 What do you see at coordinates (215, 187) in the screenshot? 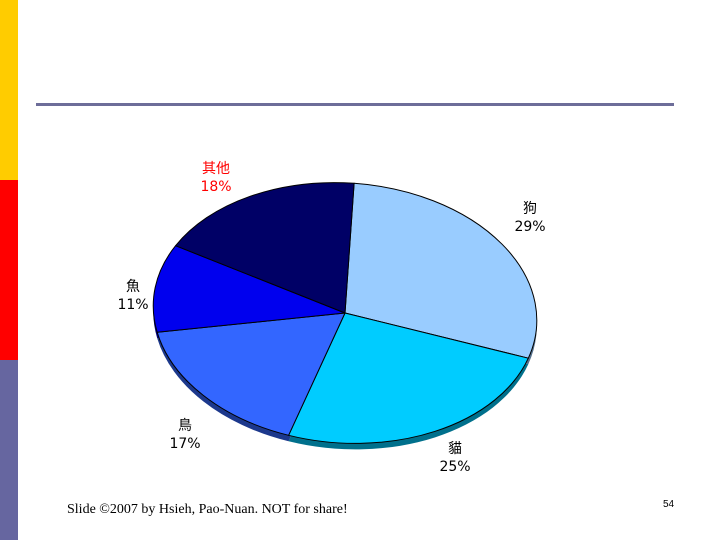
I see `pie-label-value-4: 18%` at bounding box center [215, 187].